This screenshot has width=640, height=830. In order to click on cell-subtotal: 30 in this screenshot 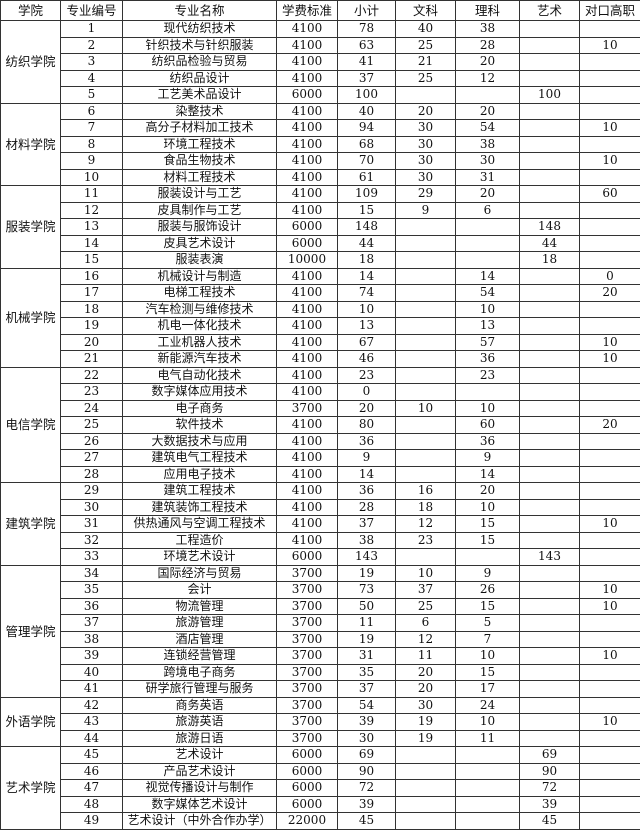, I will do `click(367, 738)`.